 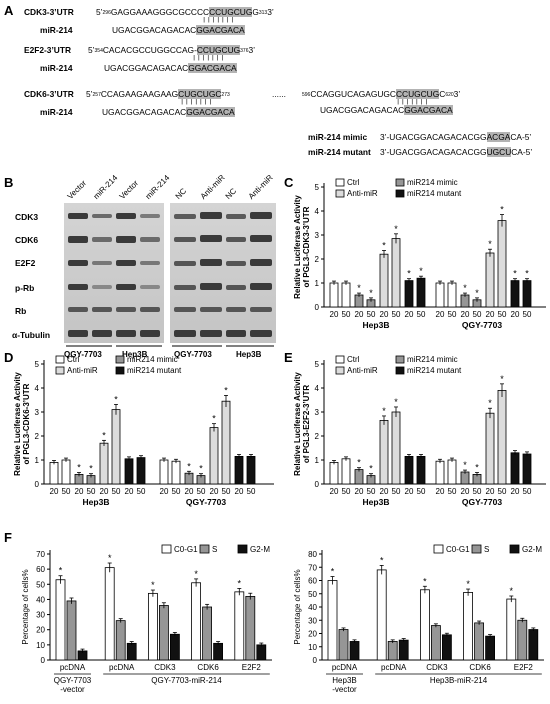 What do you see at coordinates (297, 247) in the screenshot?
I see `y-axis-label-line1: Relative Luciferase Activity` at bounding box center [297, 247].